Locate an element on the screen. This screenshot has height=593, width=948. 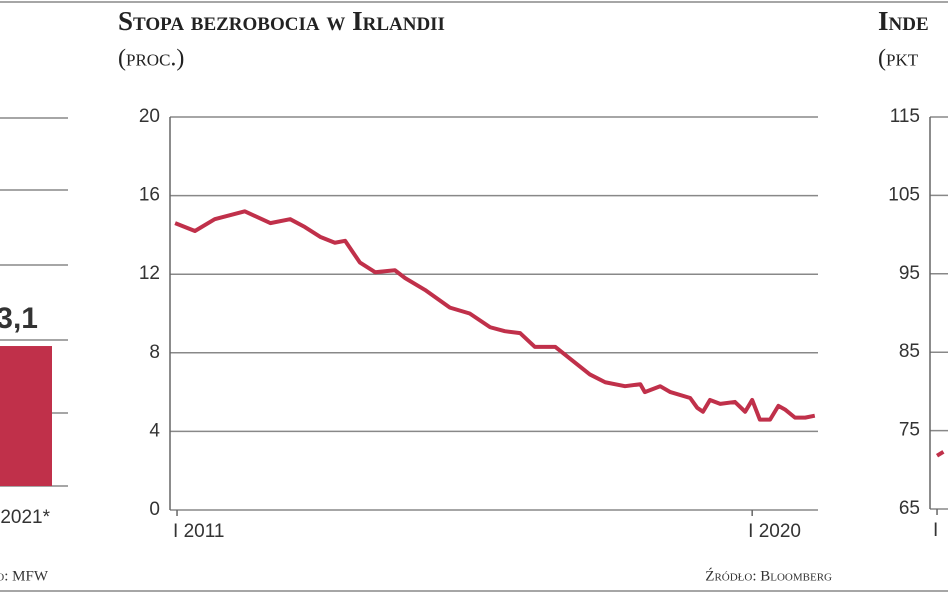
y-tick-label: 16 is located at coordinates (149, 195).